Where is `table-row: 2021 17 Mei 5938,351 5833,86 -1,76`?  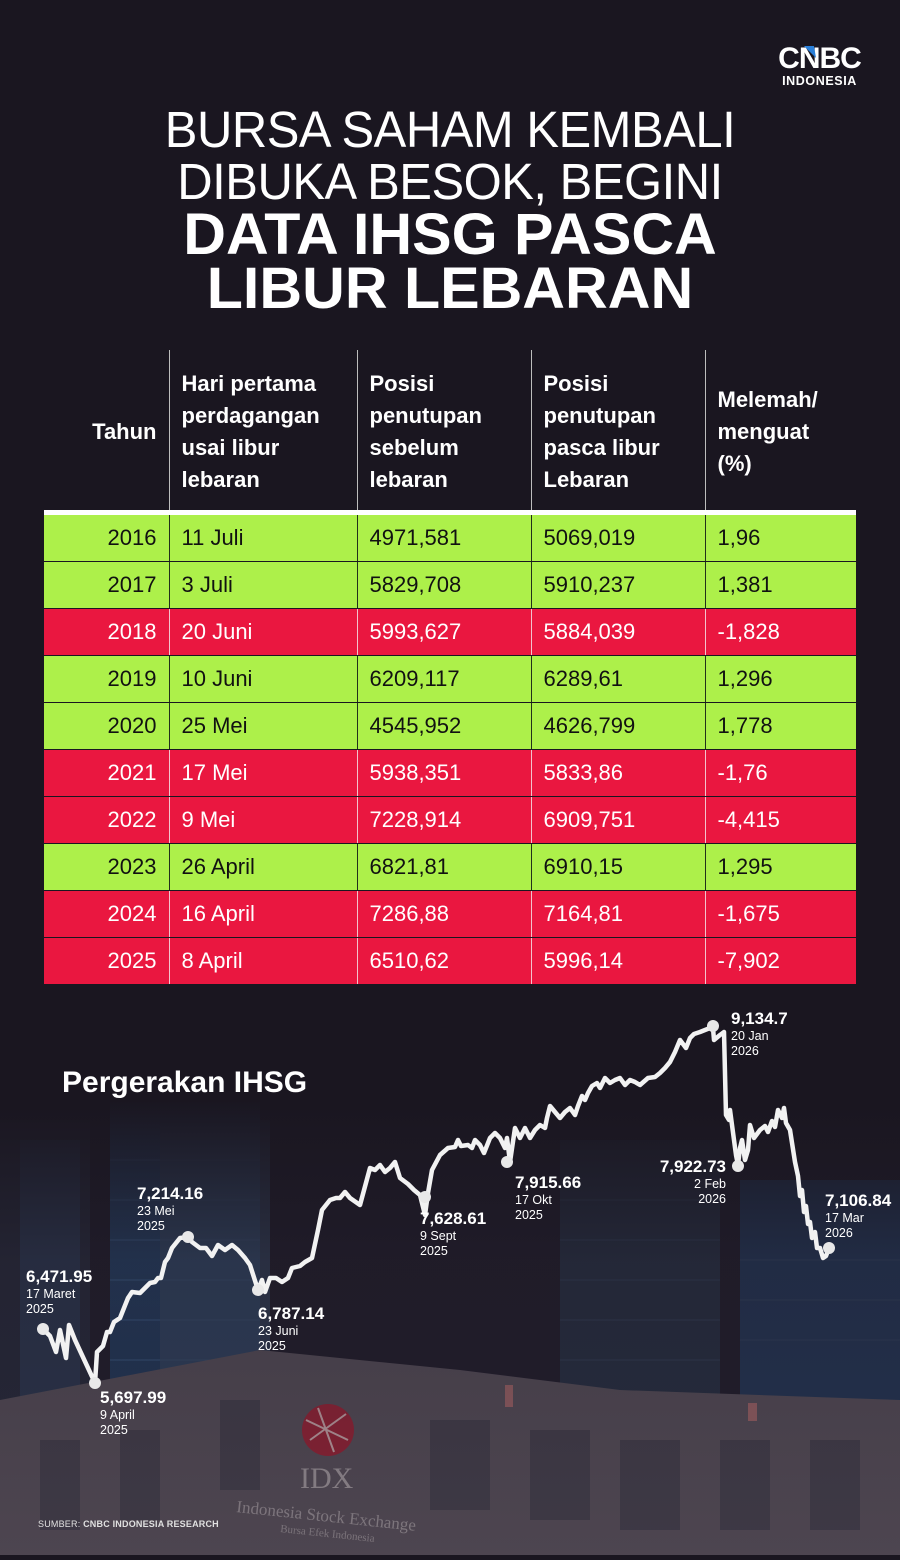
table-row: 2021 17 Mei 5938,351 5833,86 -1,76 is located at coordinates (450, 773).